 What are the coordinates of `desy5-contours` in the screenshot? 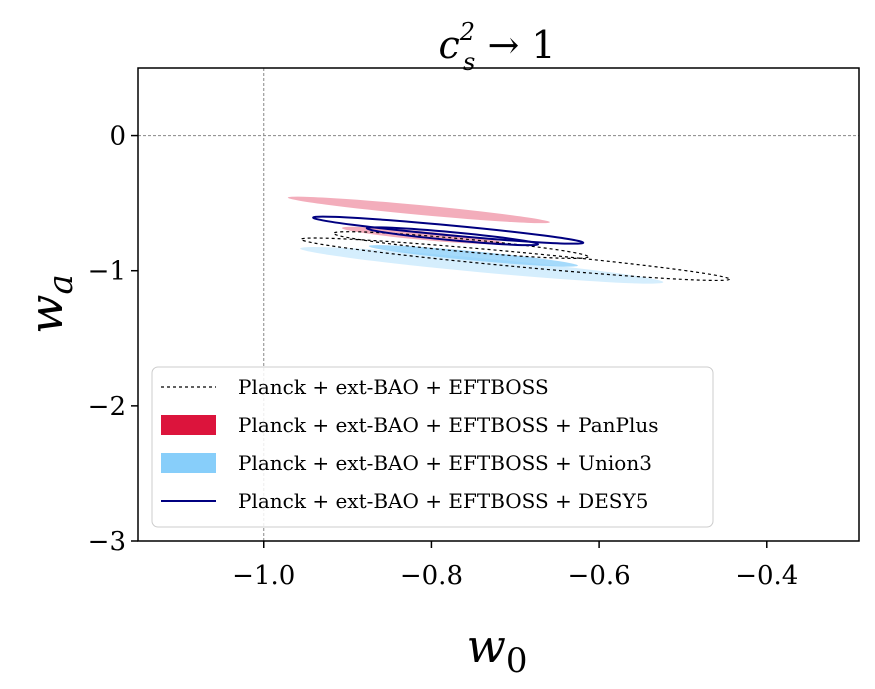 It's located at (448, 231).